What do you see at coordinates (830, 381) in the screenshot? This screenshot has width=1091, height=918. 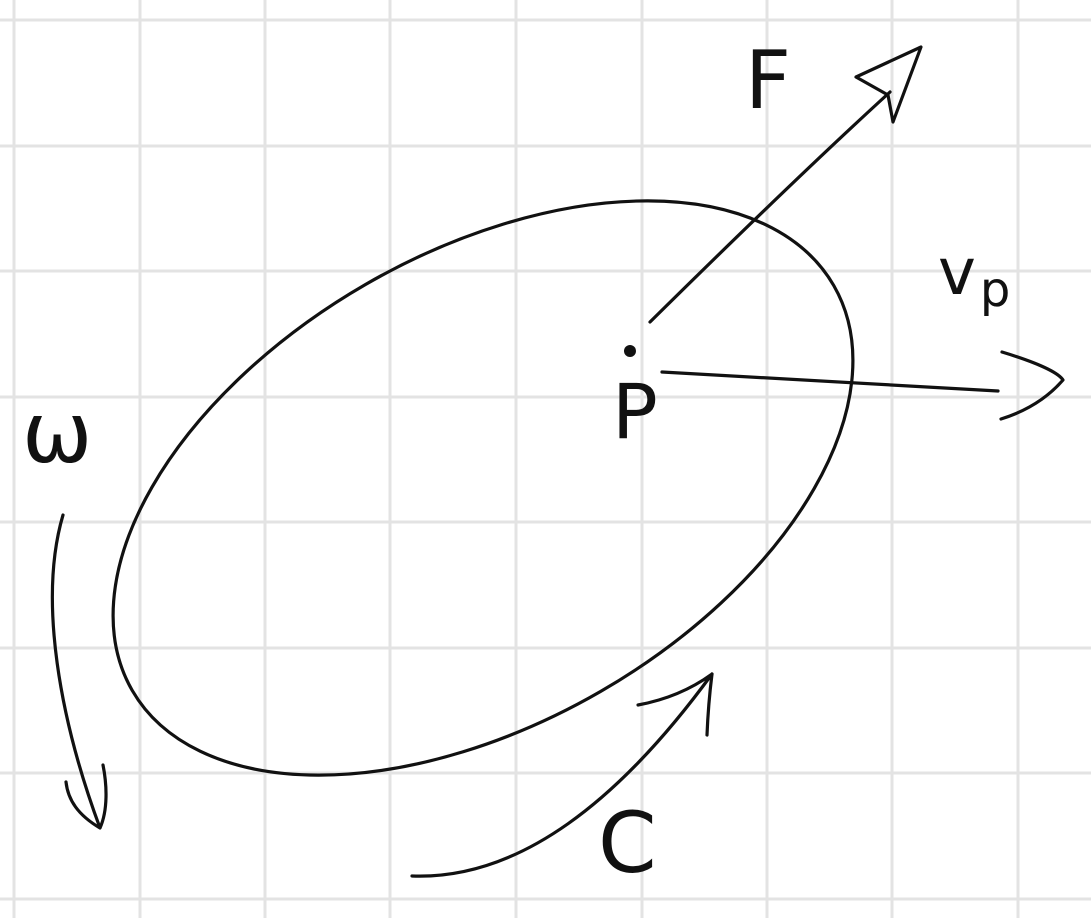 I see `velocity-arrow-shaft` at bounding box center [830, 381].